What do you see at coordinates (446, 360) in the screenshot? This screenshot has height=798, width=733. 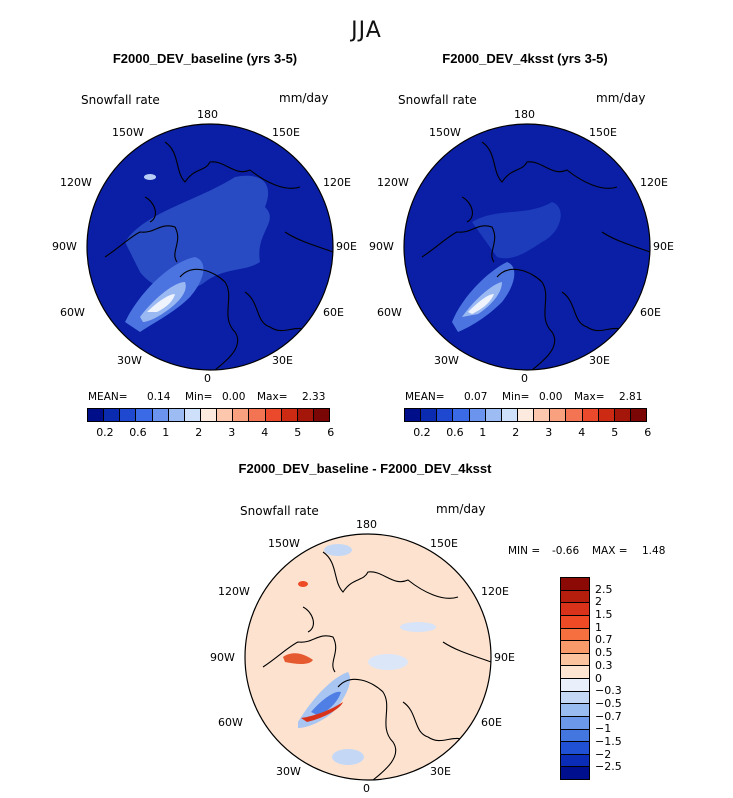 I see `panel2-lon-30w: 30W` at bounding box center [446, 360].